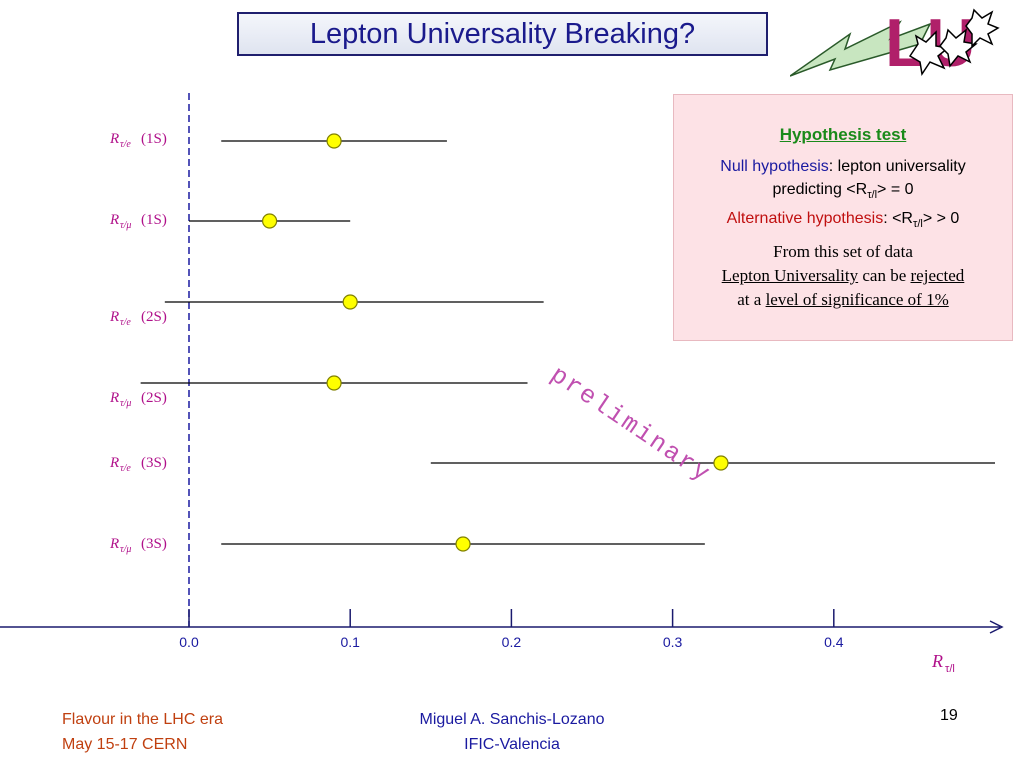 This screenshot has width=1024, height=768. Describe the element at coordinates (843, 252) in the screenshot. I see `data-conclusion-line-1: From this set of data` at that location.